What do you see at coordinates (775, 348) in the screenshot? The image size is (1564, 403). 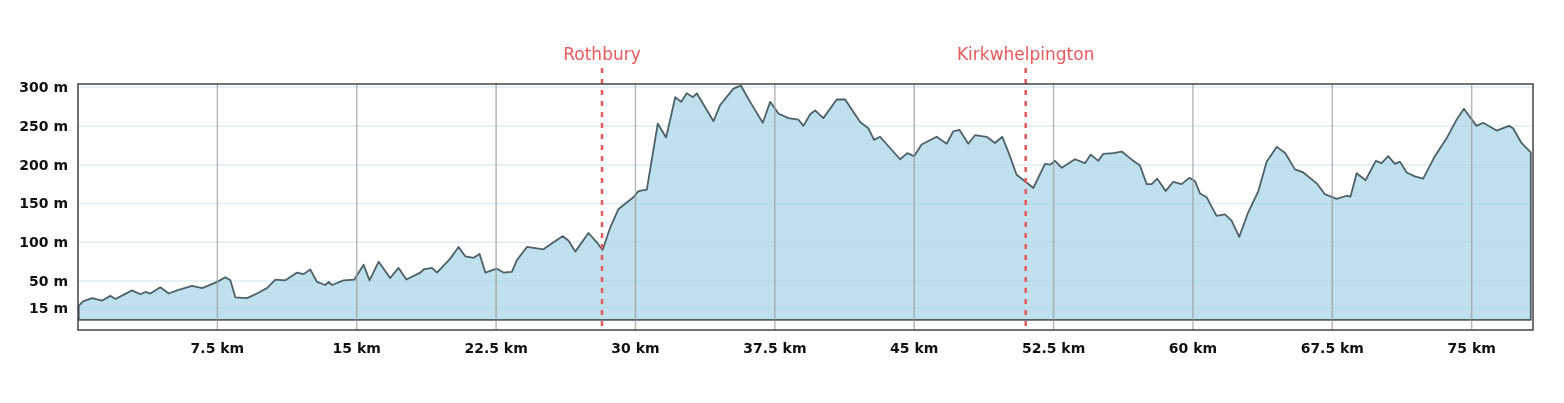 I see `x-tick-label: 37.5 km` at bounding box center [775, 348].